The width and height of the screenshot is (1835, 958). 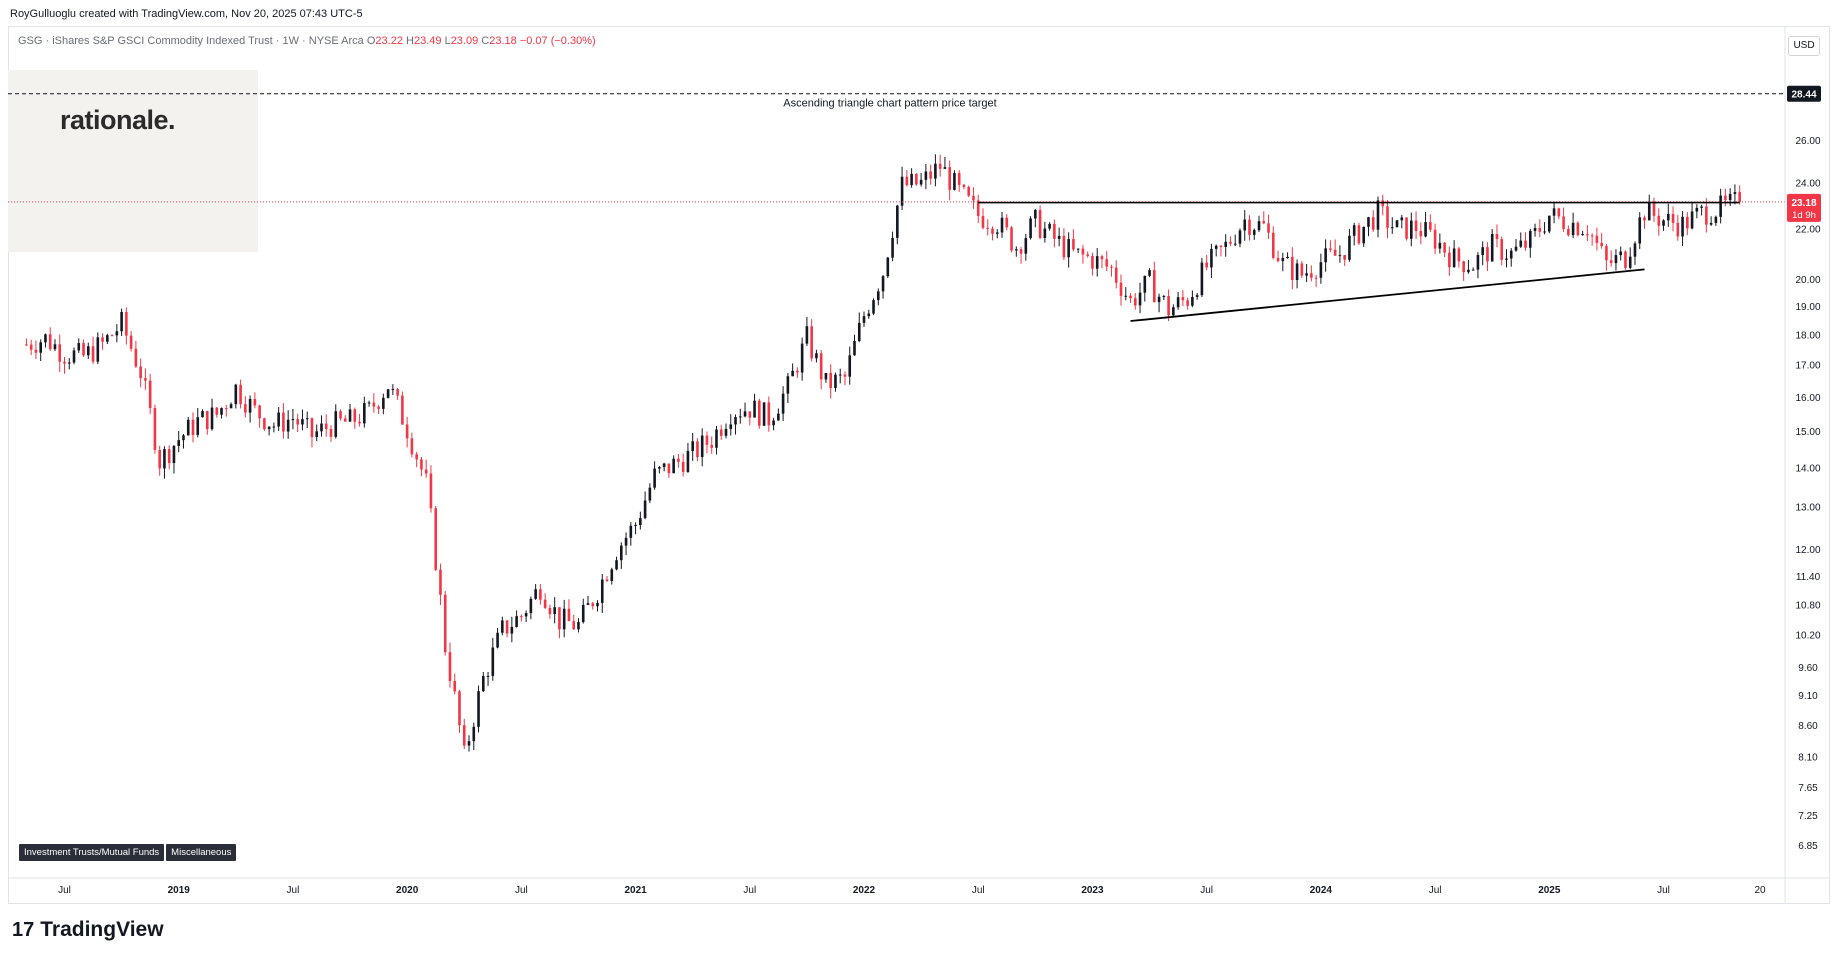 What do you see at coordinates (92, 852) in the screenshot?
I see `tag-investment-trusts: Investment Trusts/Mutual Funds` at bounding box center [92, 852].